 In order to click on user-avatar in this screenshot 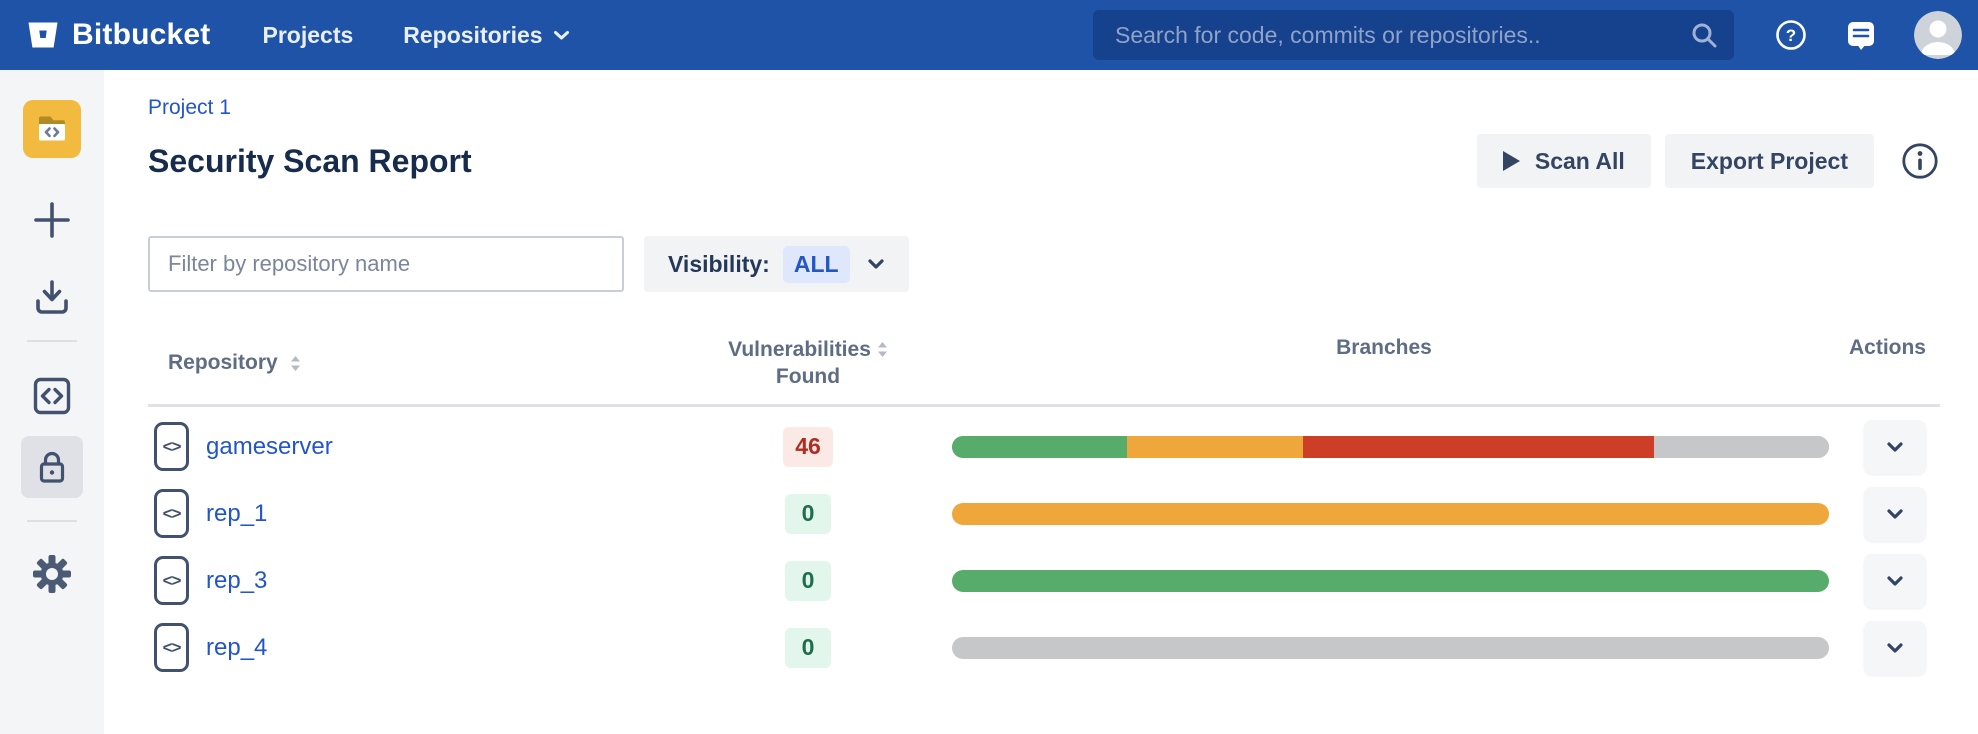, I will do `click(1938, 35)`.